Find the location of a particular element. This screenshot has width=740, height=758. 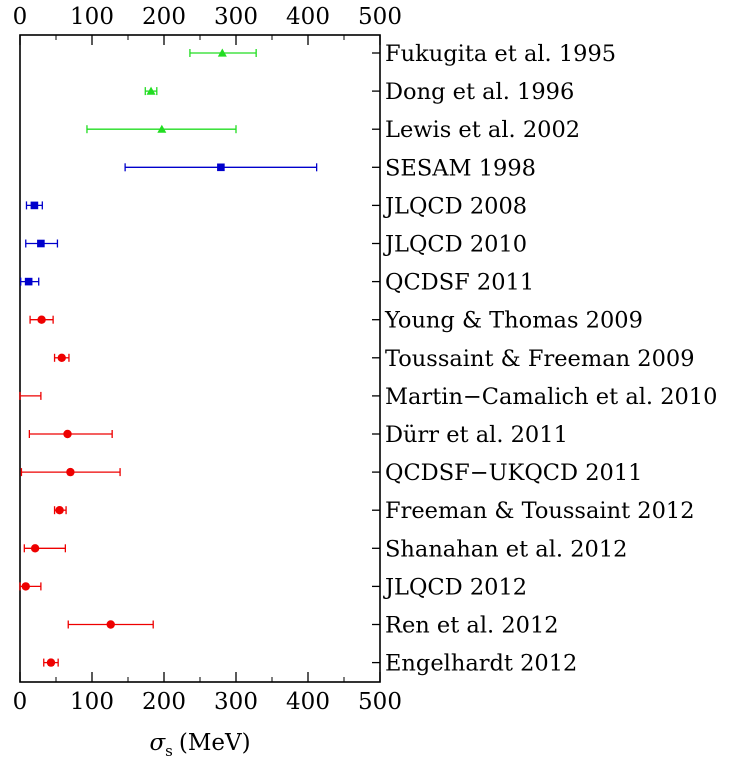

row-label: Toussaint & Freeman 2009 is located at coordinates (540, 359).